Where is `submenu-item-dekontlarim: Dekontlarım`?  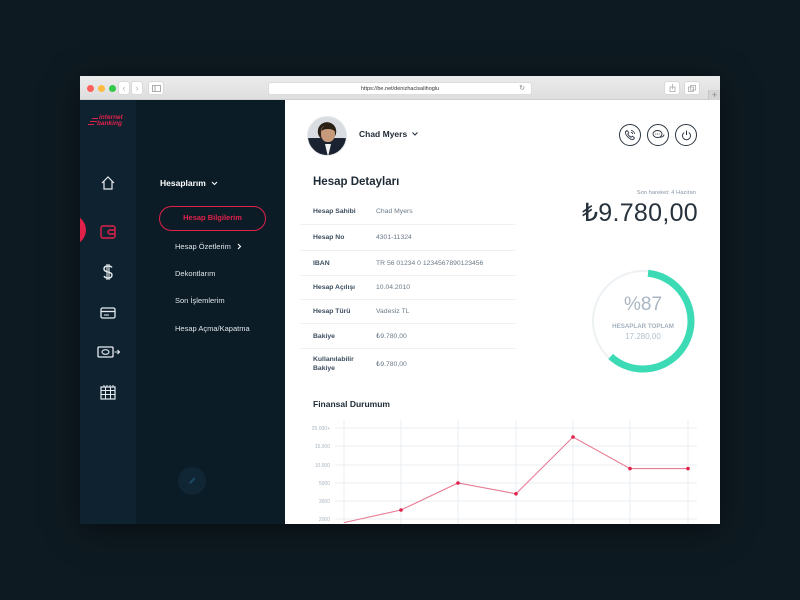
submenu-item-dekontlarim: Dekontlarım is located at coordinates (195, 273).